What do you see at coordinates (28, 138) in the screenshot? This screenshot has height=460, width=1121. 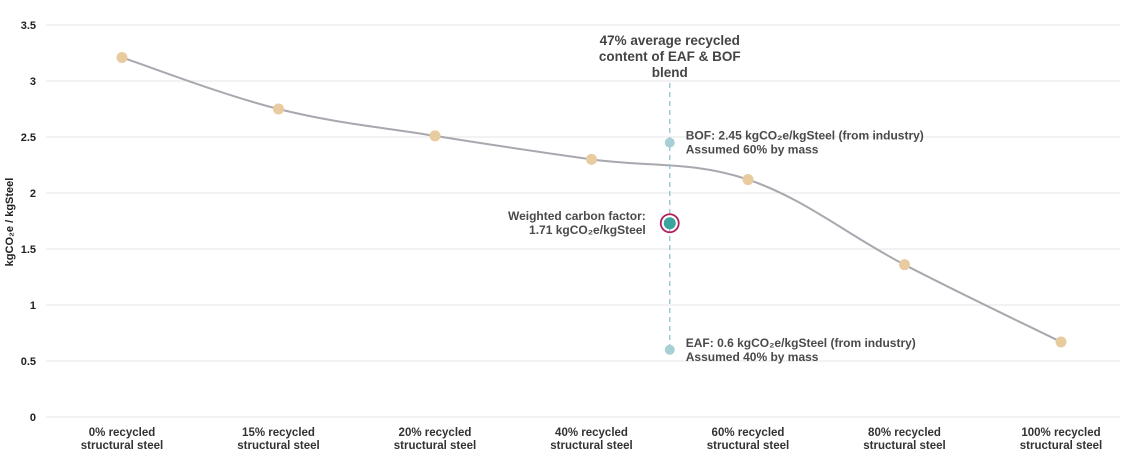 I see `y-tick-label: 2.5` at bounding box center [28, 138].